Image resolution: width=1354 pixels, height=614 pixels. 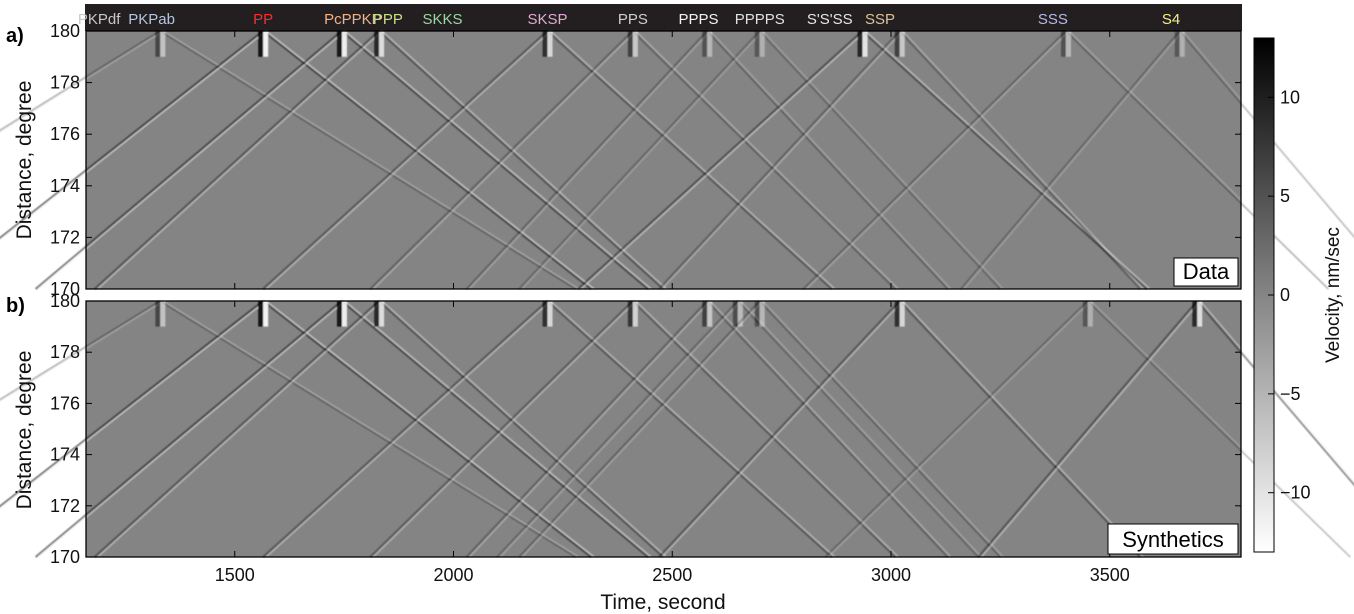 What do you see at coordinates (1285, 295) in the screenshot?
I see `colorbar-tick-label: 0` at bounding box center [1285, 295].